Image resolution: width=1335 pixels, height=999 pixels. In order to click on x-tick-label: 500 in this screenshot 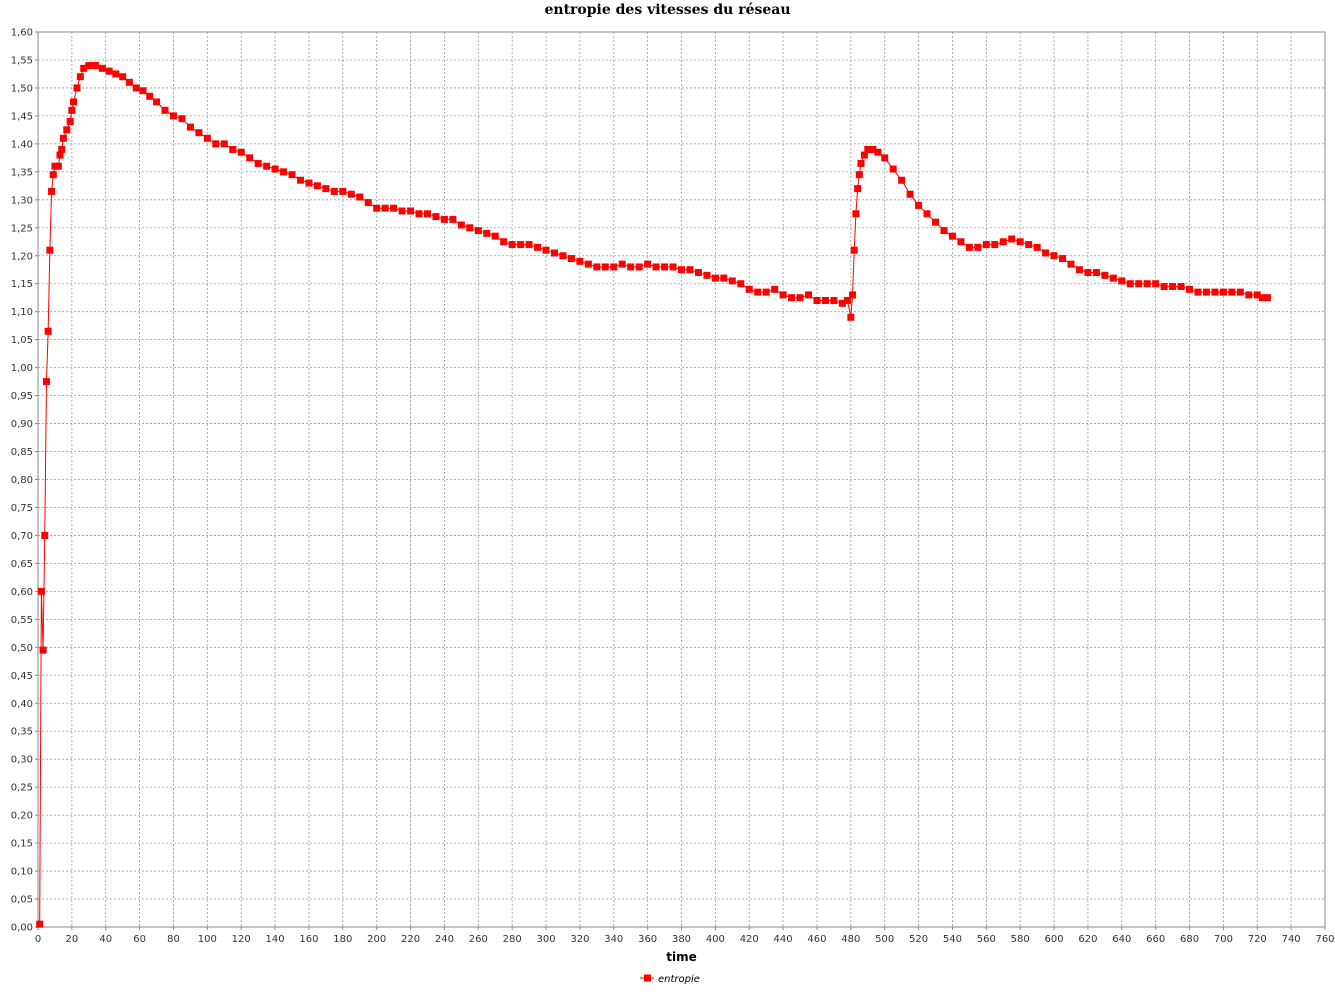, I will do `click(884, 939)`.